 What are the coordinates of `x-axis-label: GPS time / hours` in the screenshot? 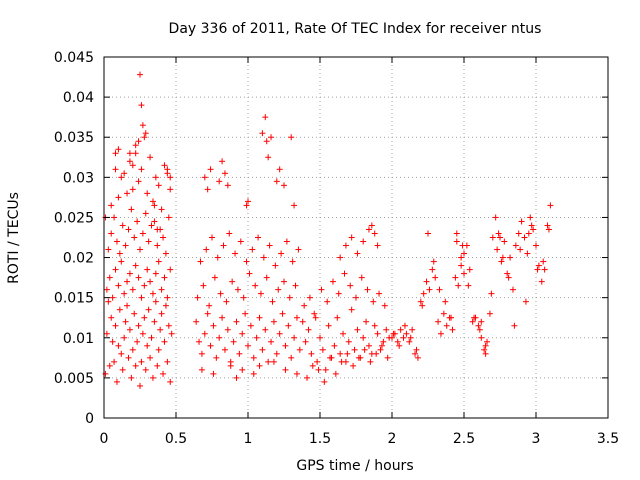 It's located at (354, 466).